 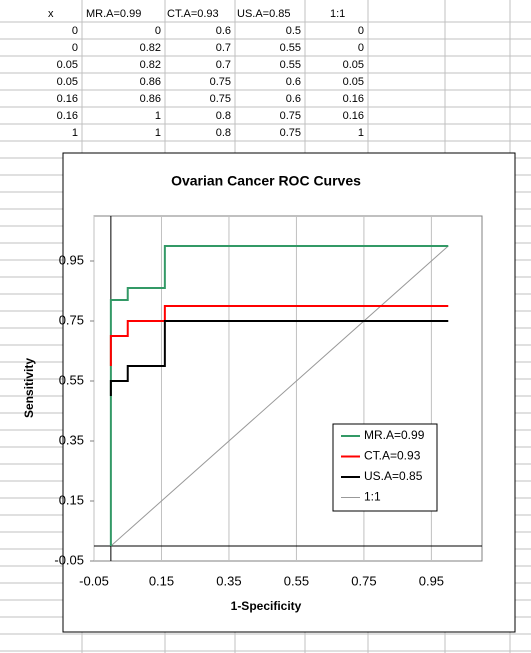 What do you see at coordinates (296, 580) in the screenshot?
I see `x-tick-label: 0.55` at bounding box center [296, 580].